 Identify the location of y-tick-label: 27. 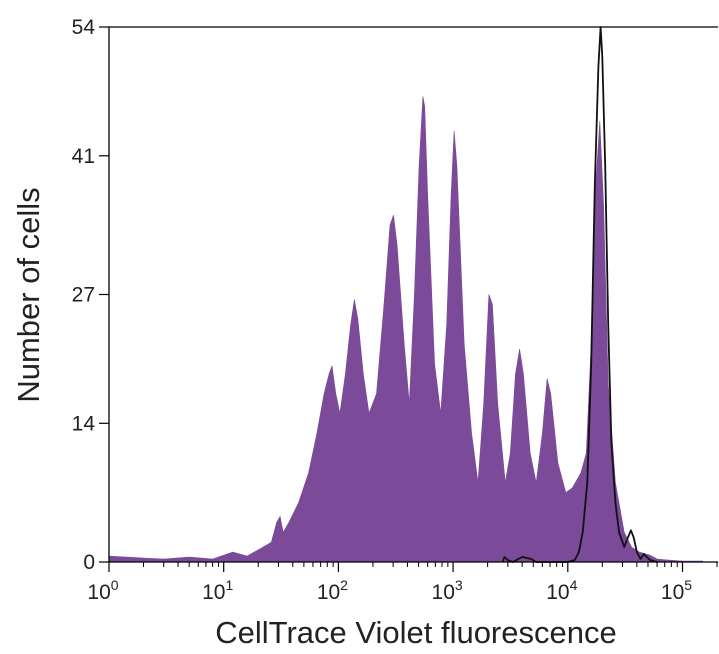
(83, 295).